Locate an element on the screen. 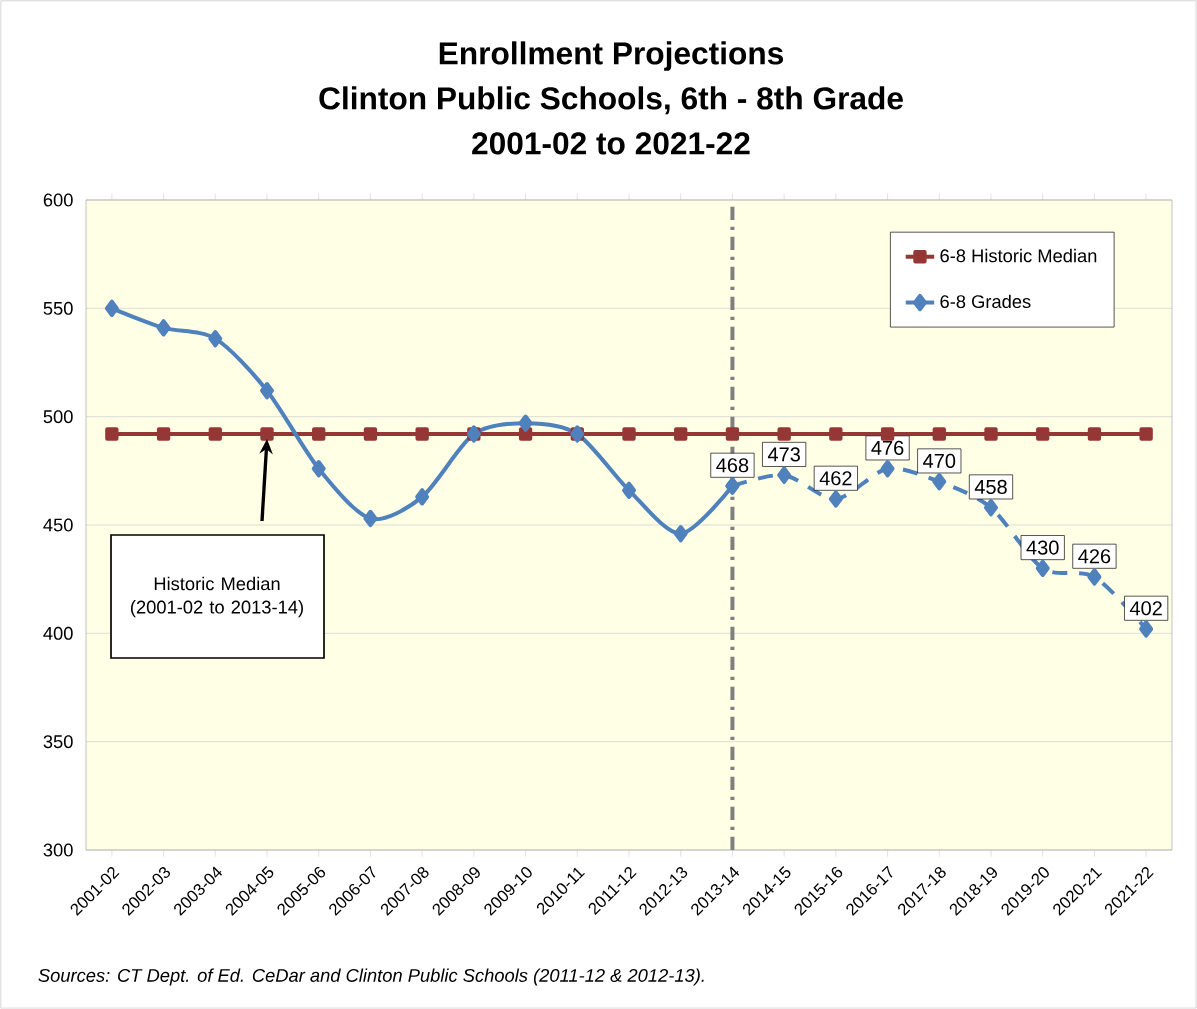 The image size is (1197, 1009). data-label: 468 is located at coordinates (732, 465).